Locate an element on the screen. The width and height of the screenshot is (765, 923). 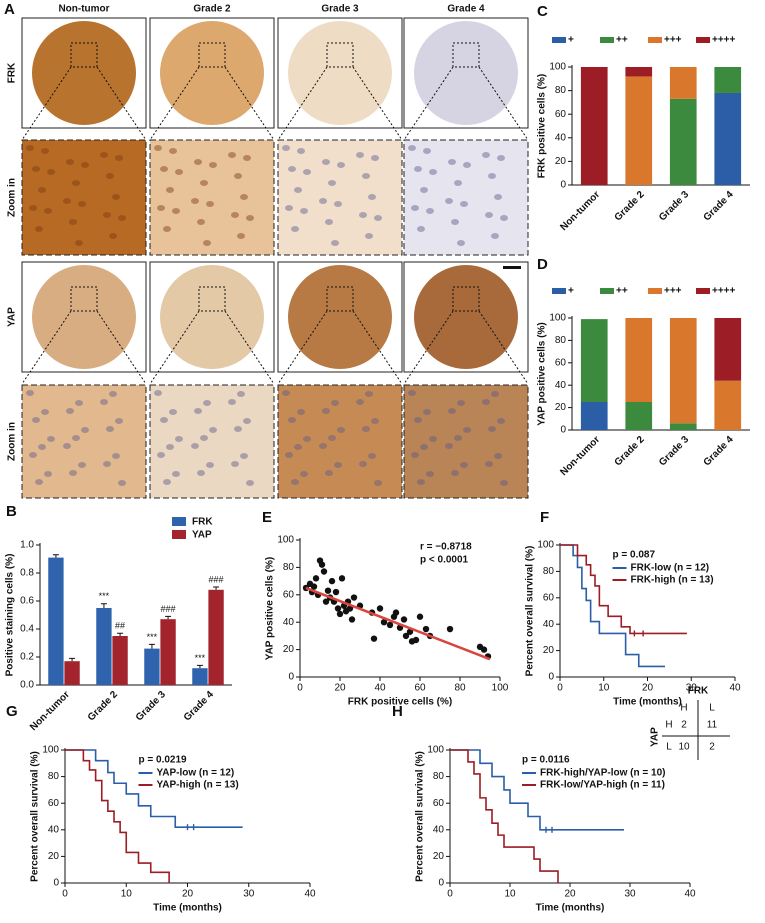
legend-label: FRK-low/YAP-high (n = 11) is located at coordinates (602, 785).